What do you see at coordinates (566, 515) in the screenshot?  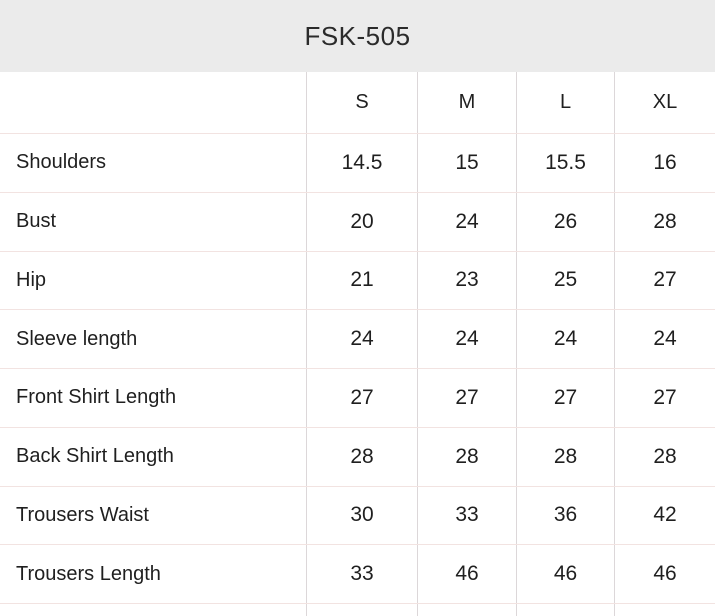 I see `measurement-value: 36` at bounding box center [566, 515].